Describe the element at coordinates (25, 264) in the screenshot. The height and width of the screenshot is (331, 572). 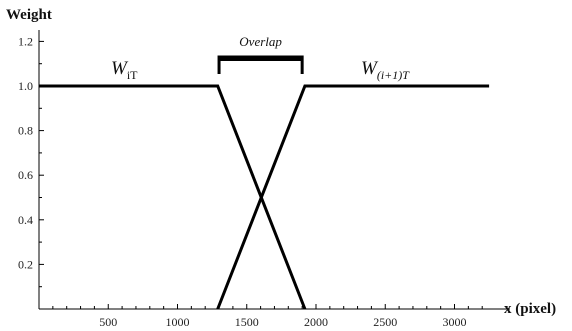
I see `y-tick-label: 0.2` at that location.